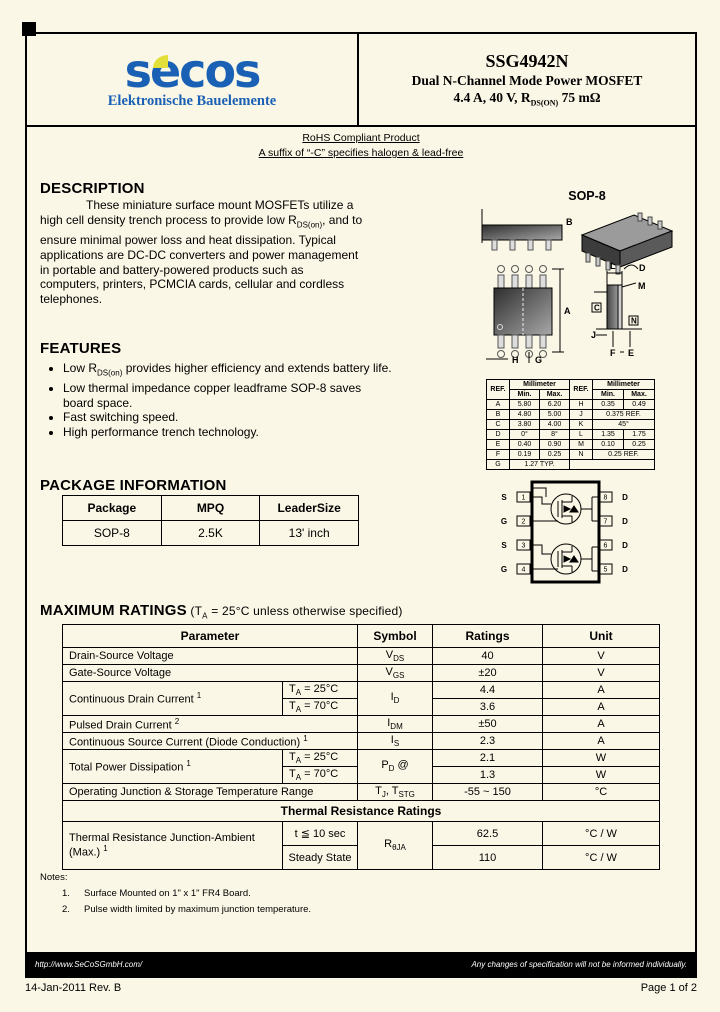 The height and width of the screenshot is (1012, 720). I want to click on sop8-outline-drawing: B, so click(577, 287).